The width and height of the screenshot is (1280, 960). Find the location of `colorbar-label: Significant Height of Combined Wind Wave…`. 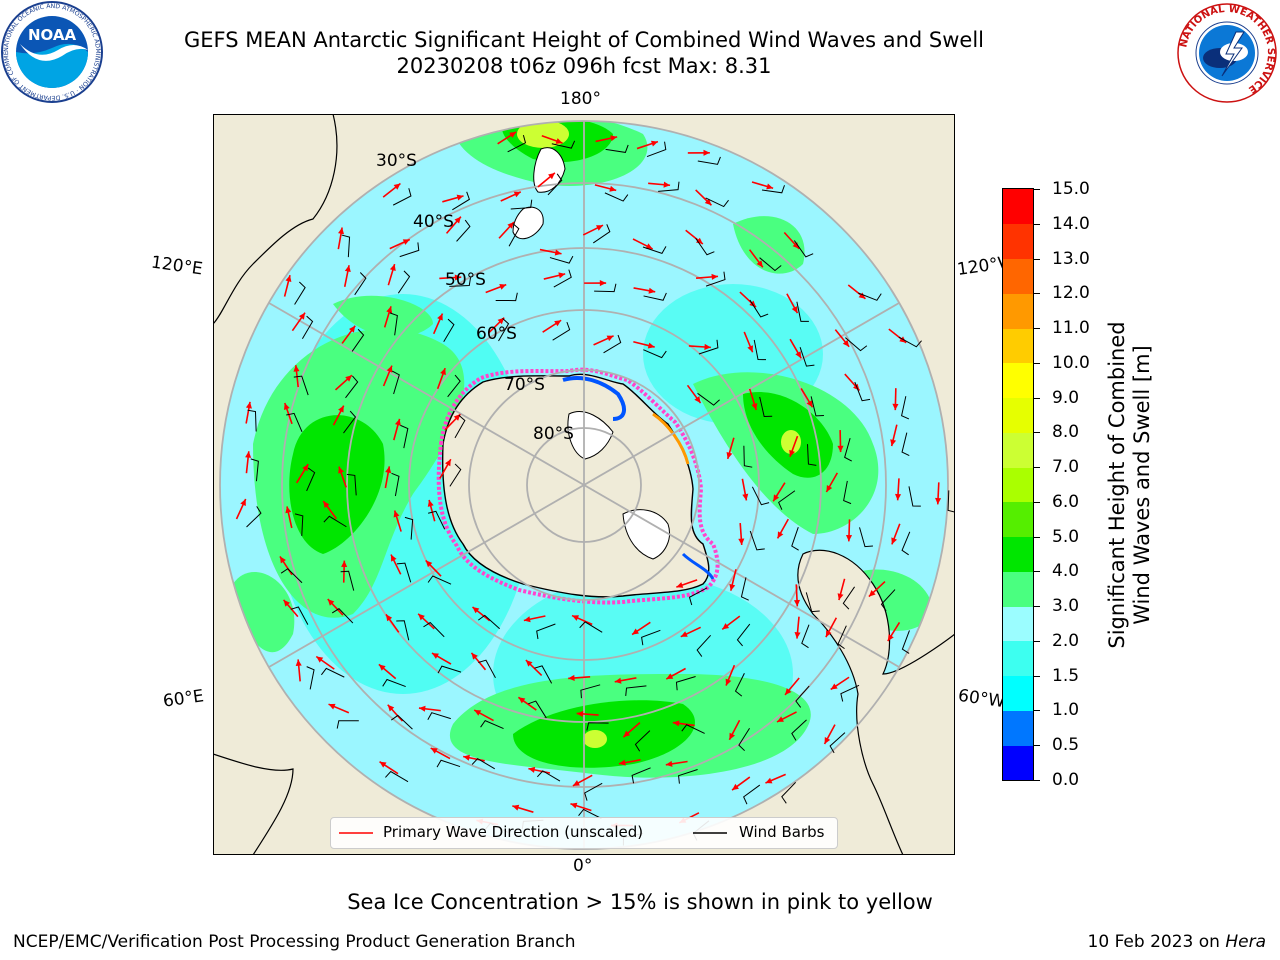

colorbar-label: Significant Height of Combined Wind Wave… is located at coordinates (1129, 485).